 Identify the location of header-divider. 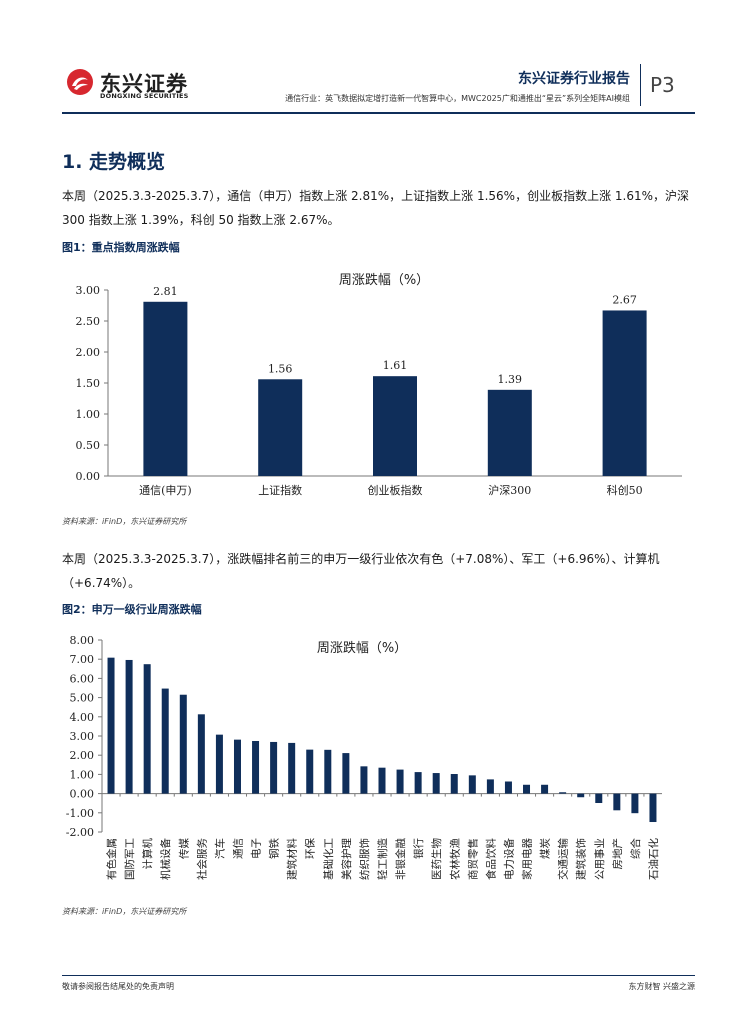
(640, 85).